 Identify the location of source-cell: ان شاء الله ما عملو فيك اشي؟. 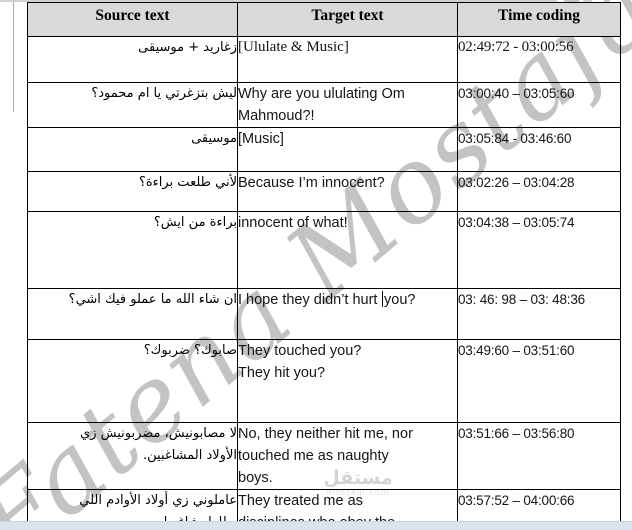
(132, 314).